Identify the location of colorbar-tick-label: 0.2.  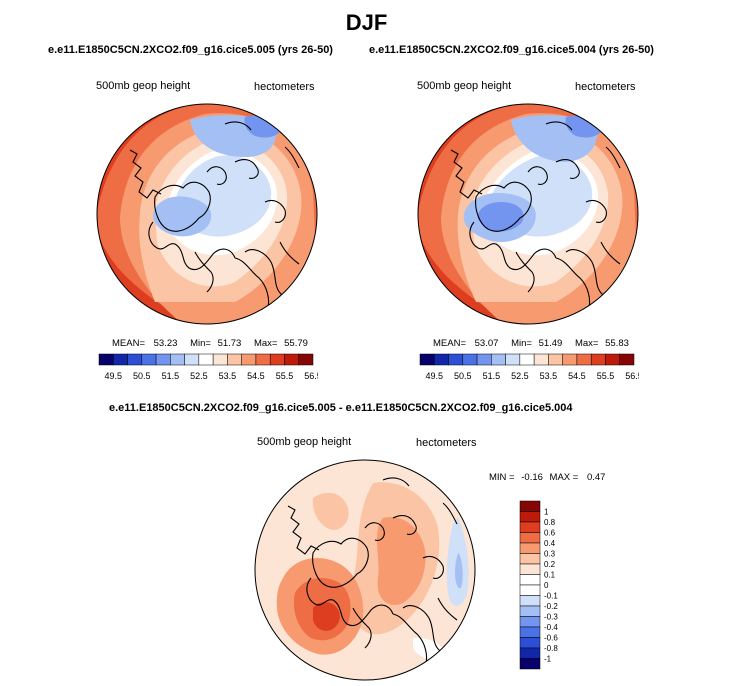
(550, 564).